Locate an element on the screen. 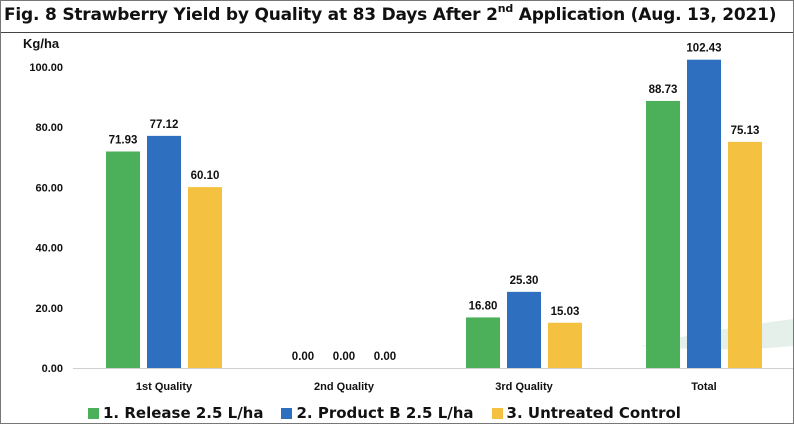 The width and height of the screenshot is (794, 424). y-tick-label: 0.00 is located at coordinates (52, 369).